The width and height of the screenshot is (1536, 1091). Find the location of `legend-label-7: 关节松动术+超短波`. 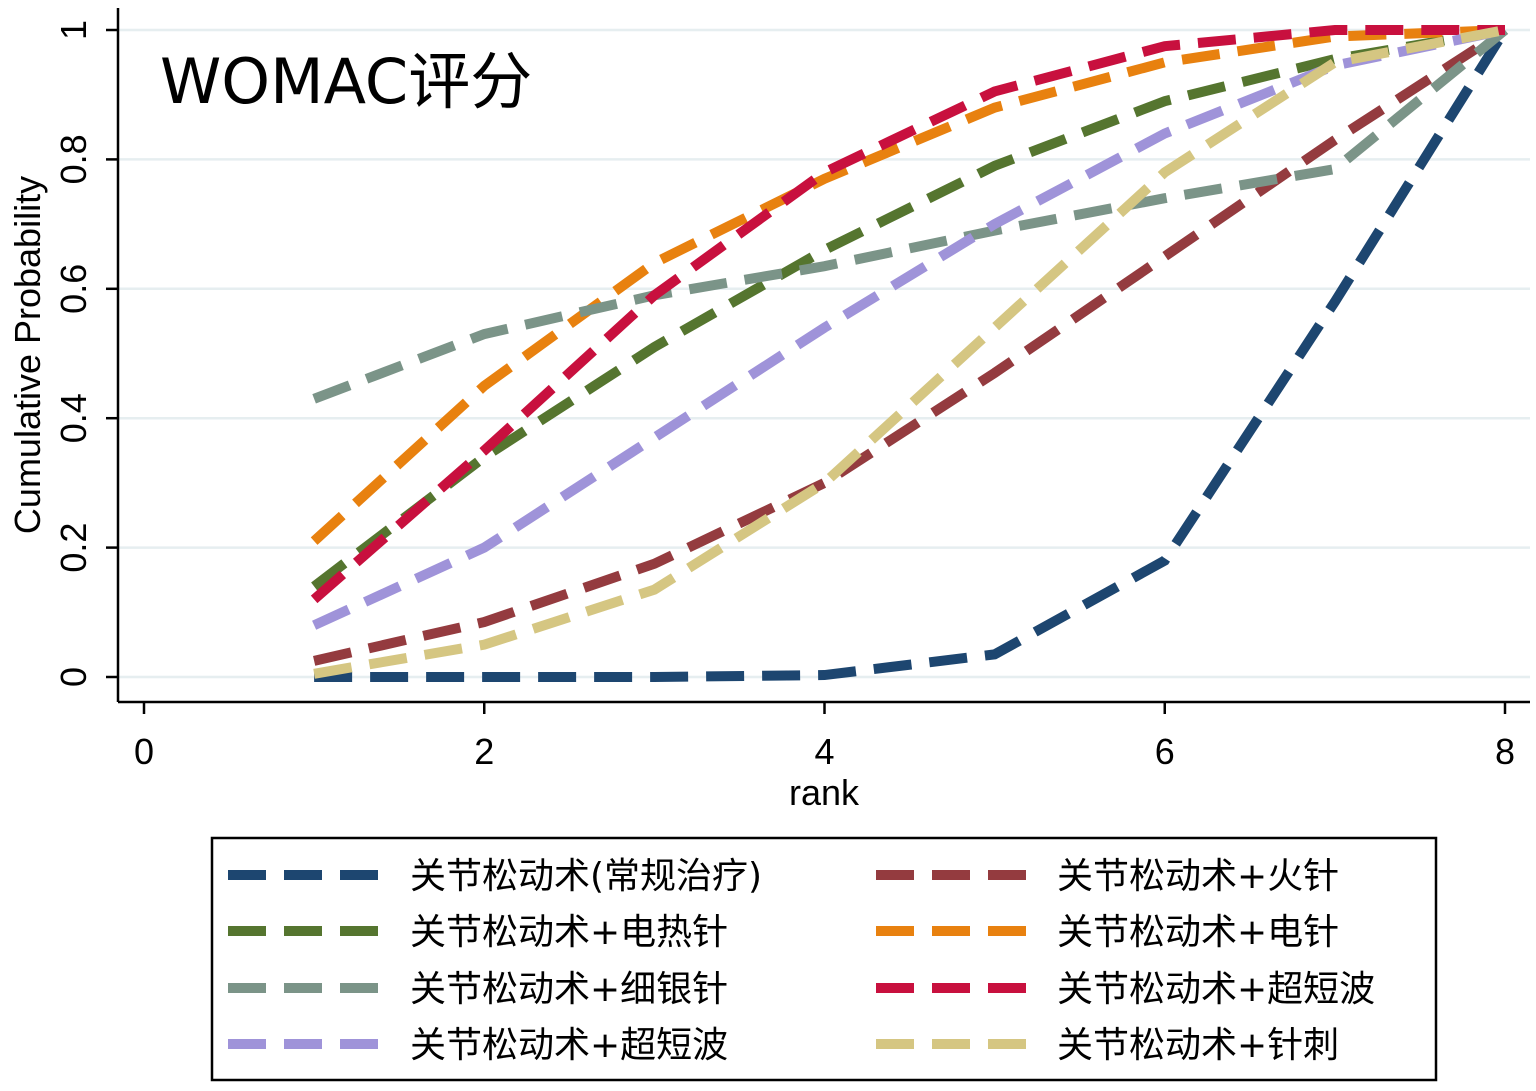

legend-label-7: 关节松动术+超短波 is located at coordinates (569, 1045).